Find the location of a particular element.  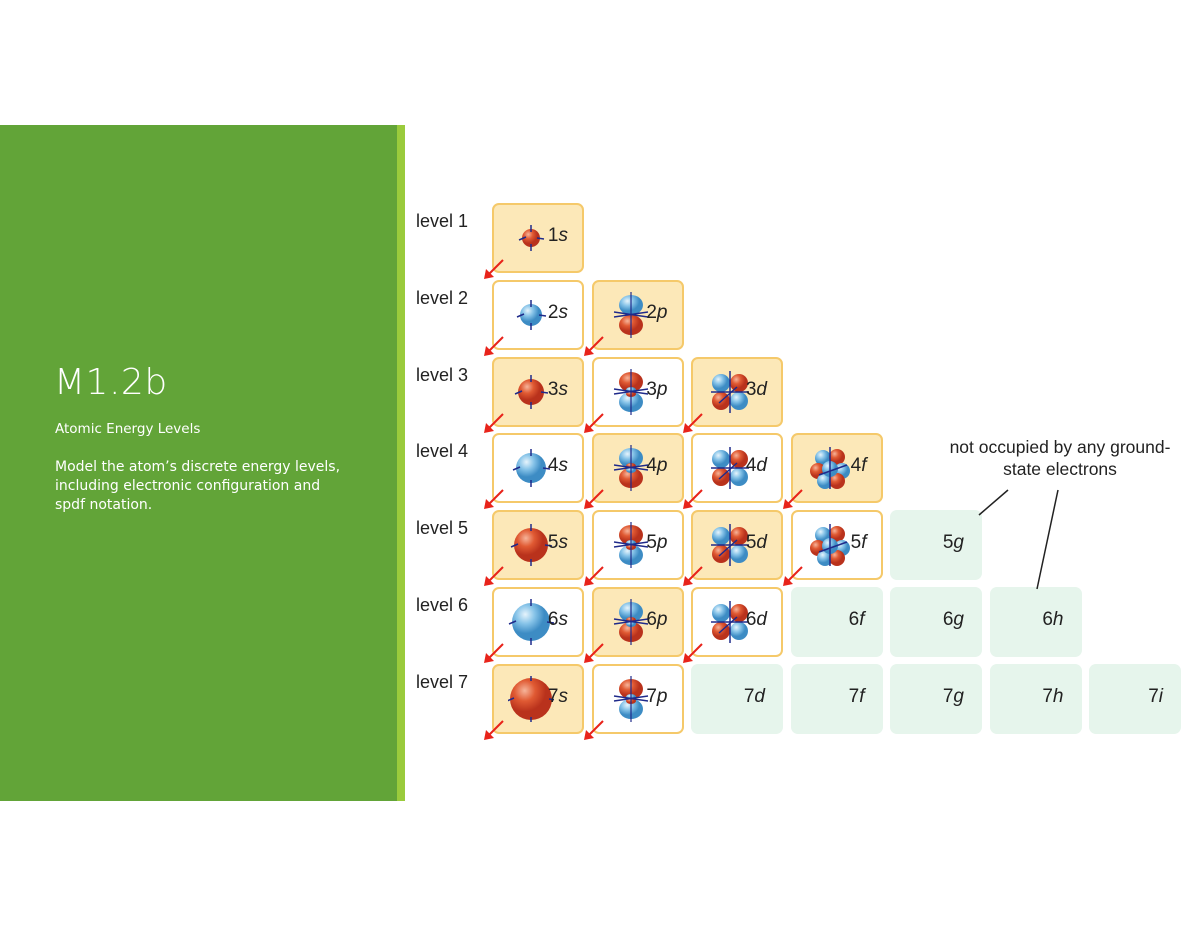

orbital-cell-6s: 6s is located at coordinates (538, 622).